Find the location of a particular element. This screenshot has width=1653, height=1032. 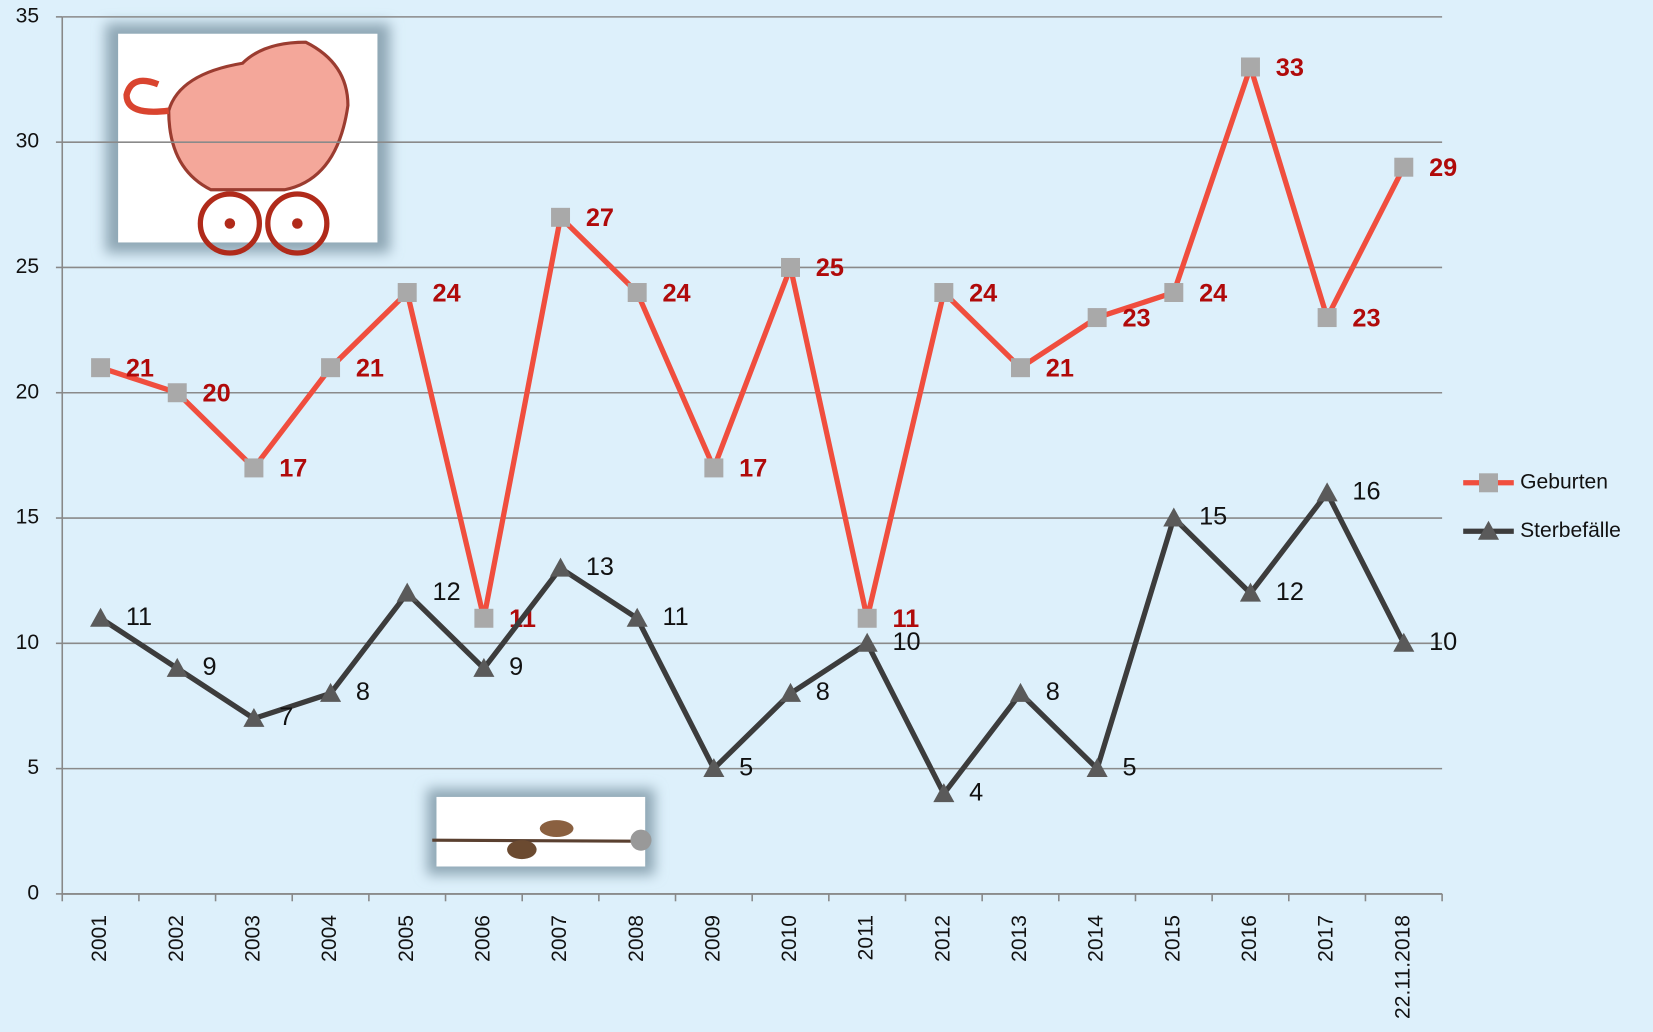

data-label: 29 is located at coordinates (1443, 168).